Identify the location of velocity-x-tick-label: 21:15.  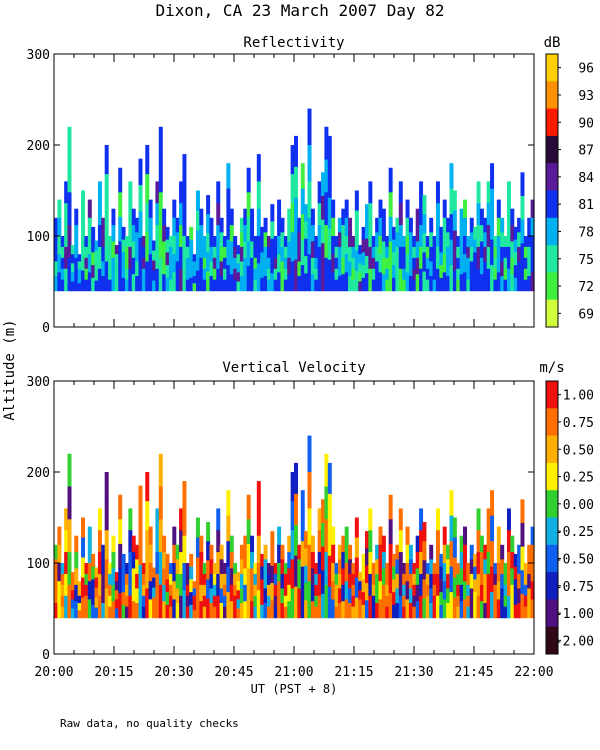
(353, 672).